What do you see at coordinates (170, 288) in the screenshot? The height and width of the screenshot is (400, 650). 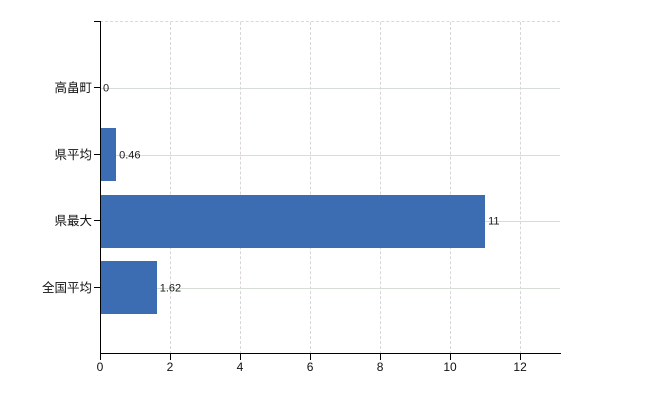 I see `value-label: 1.62` at bounding box center [170, 288].